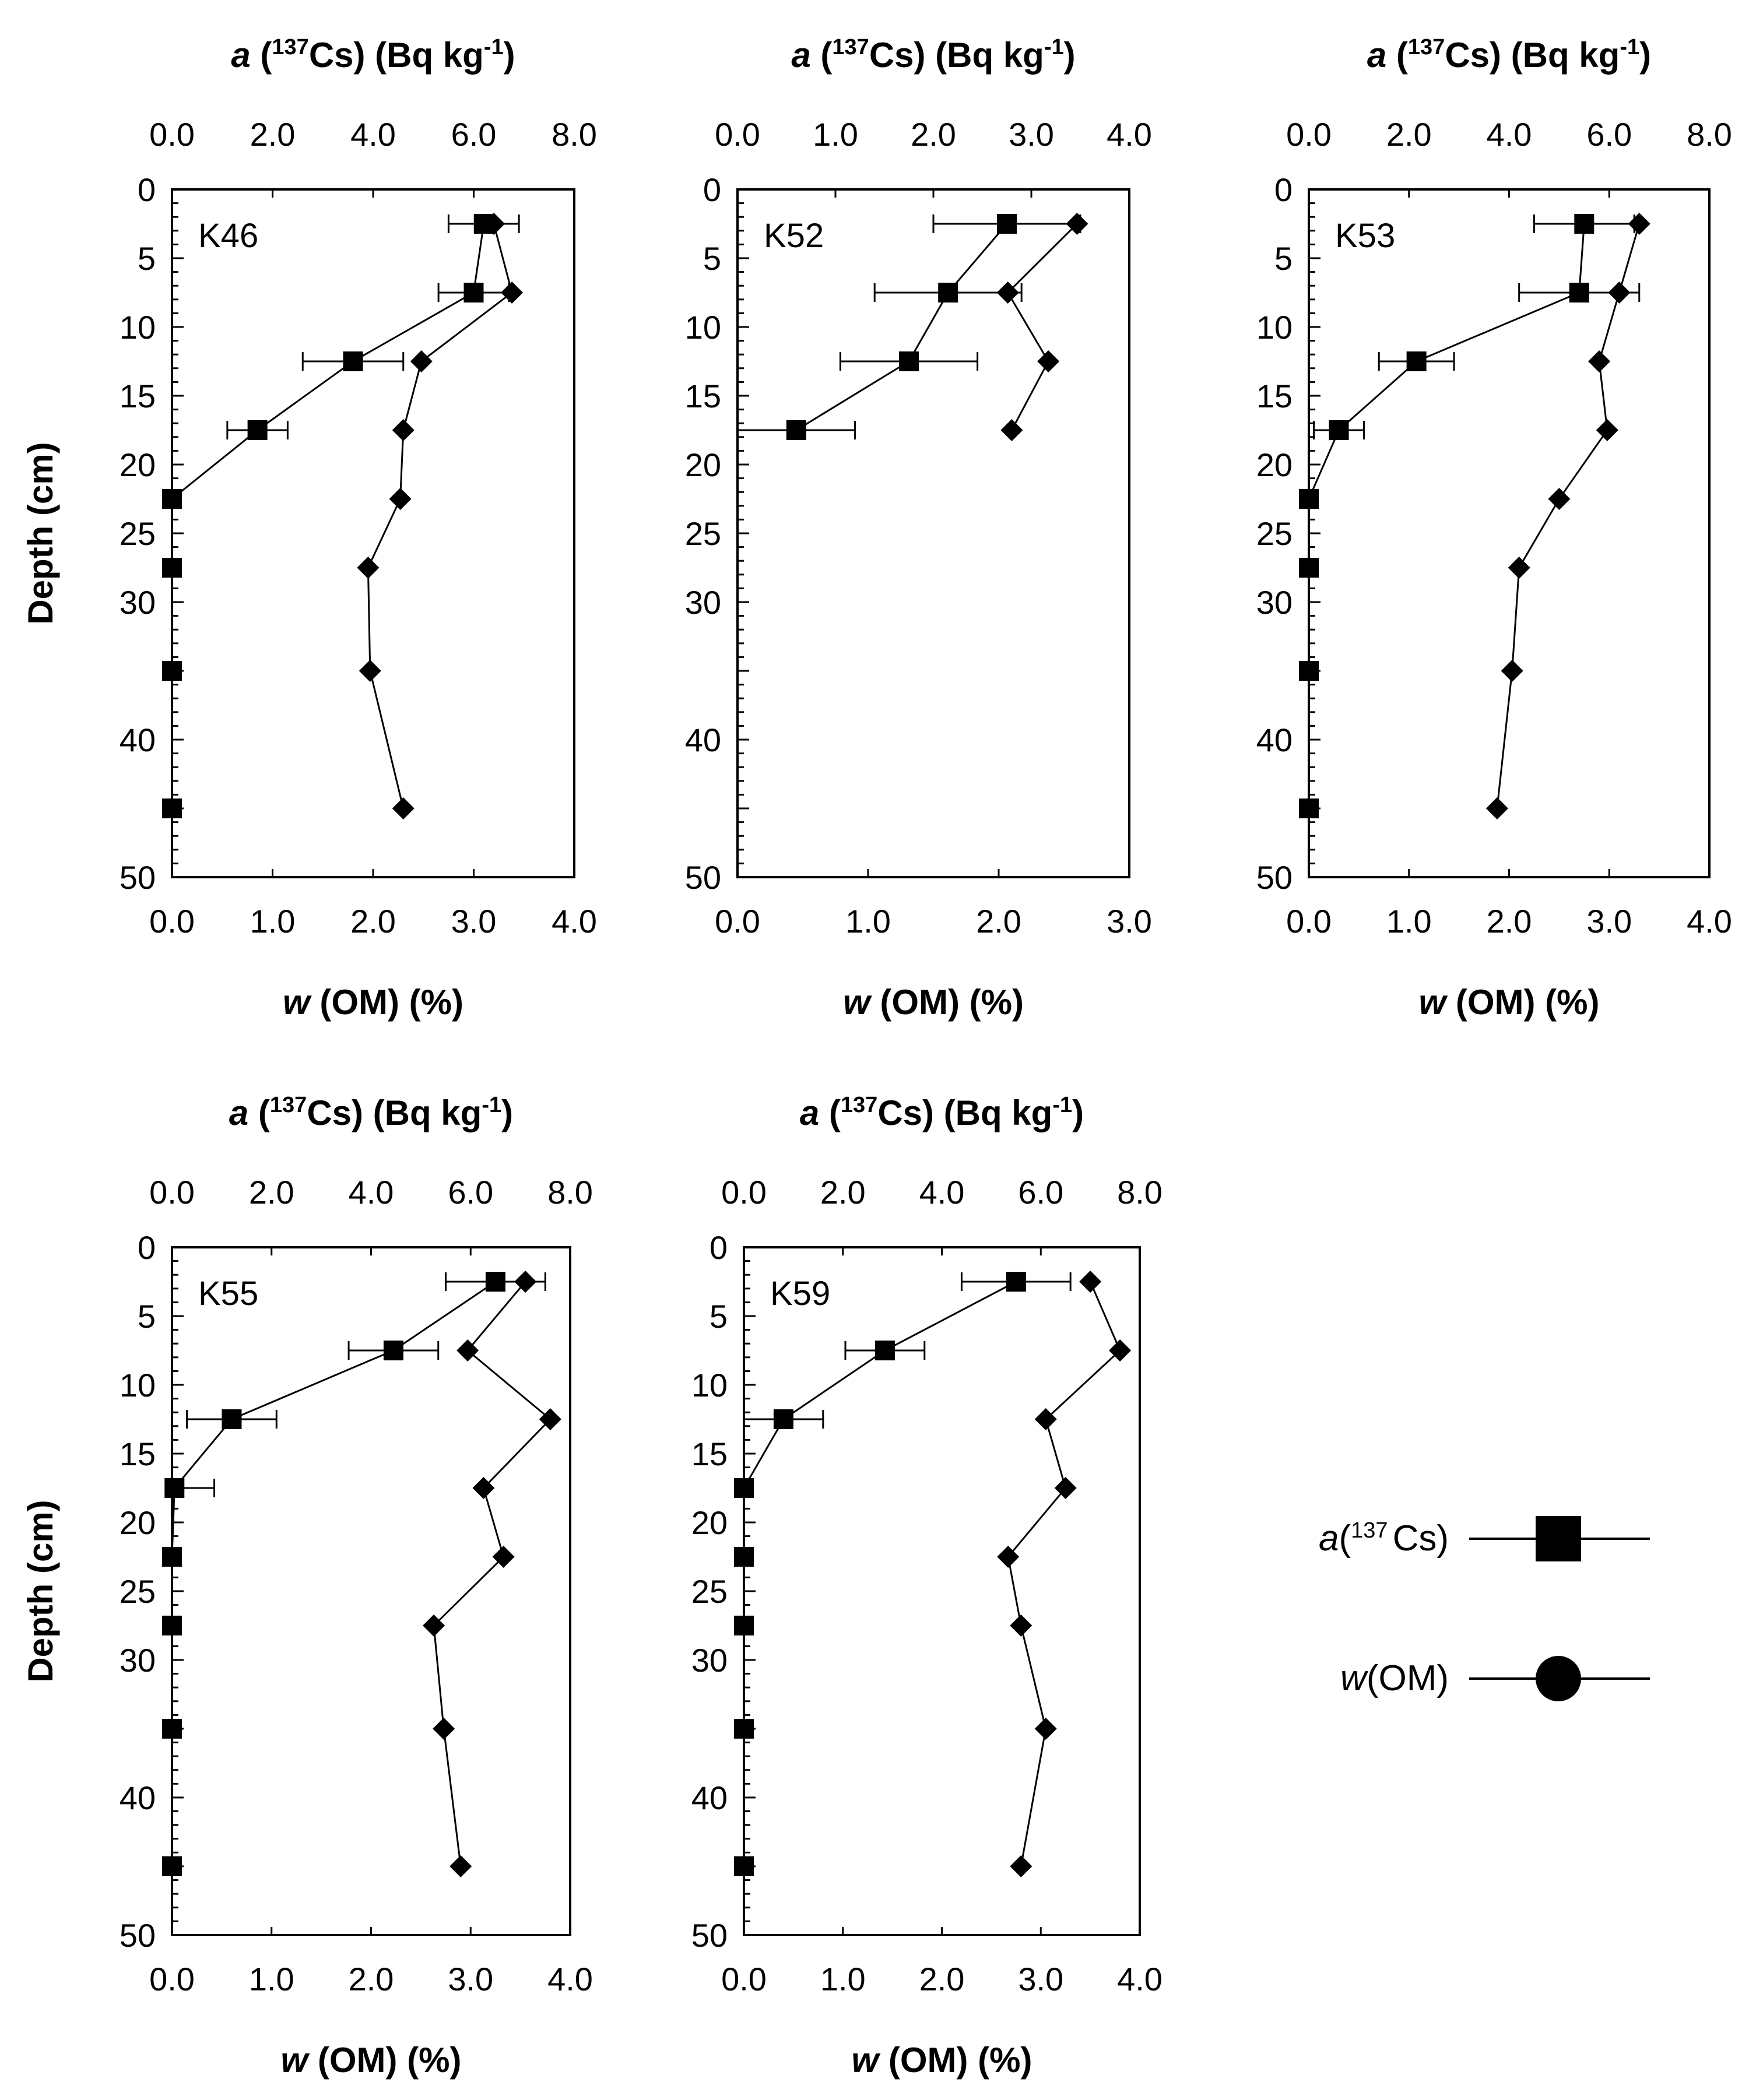 Image resolution: width=1756 pixels, height=2100 pixels. Describe the element at coordinates (373, 55) in the screenshot. I see `top-axis-title: a (137Cs) (Bq kg-1)` at that location.